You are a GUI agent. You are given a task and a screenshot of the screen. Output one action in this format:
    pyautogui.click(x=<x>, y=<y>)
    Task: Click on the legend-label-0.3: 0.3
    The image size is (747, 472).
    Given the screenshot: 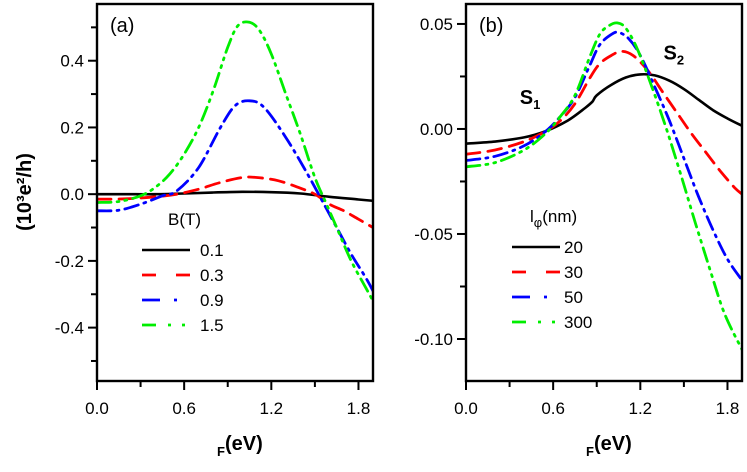 What is the action you would take?
    pyautogui.click(x=212, y=275)
    